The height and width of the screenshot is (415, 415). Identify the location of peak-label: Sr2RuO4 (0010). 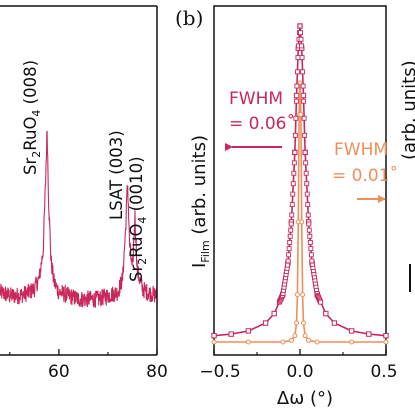
(138, 219).